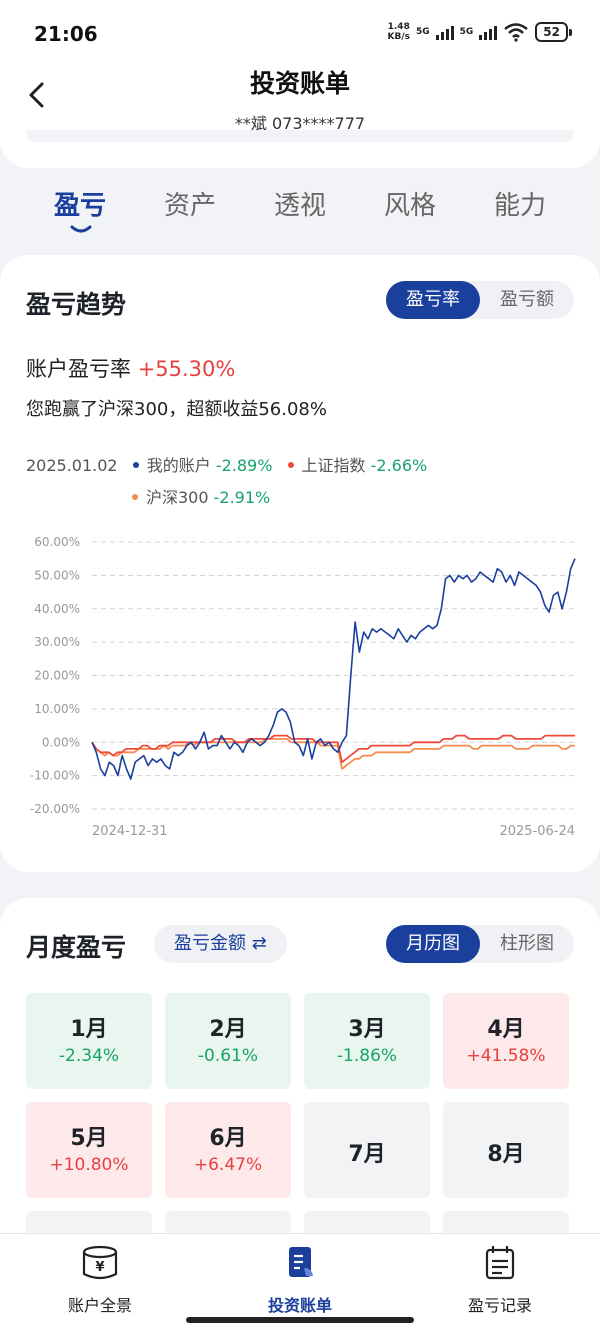  I want to click on rate-toggle-button: 盈亏率, so click(433, 300).